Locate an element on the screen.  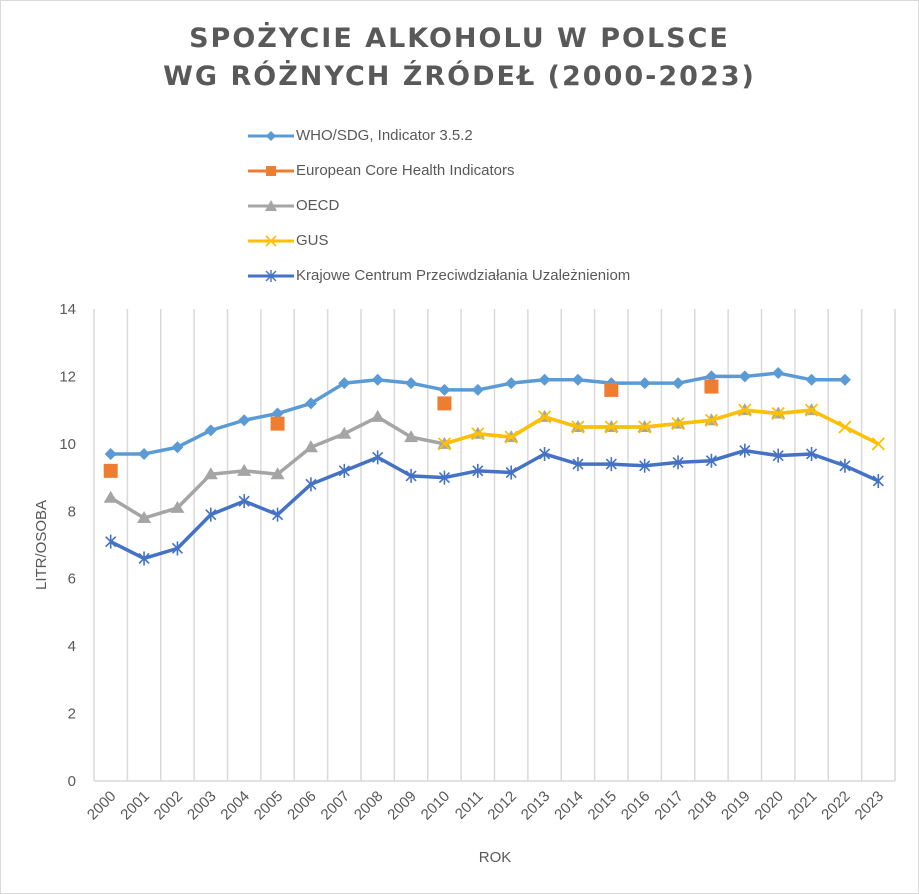
x-tick-label: 2021 is located at coordinates (803, 806).